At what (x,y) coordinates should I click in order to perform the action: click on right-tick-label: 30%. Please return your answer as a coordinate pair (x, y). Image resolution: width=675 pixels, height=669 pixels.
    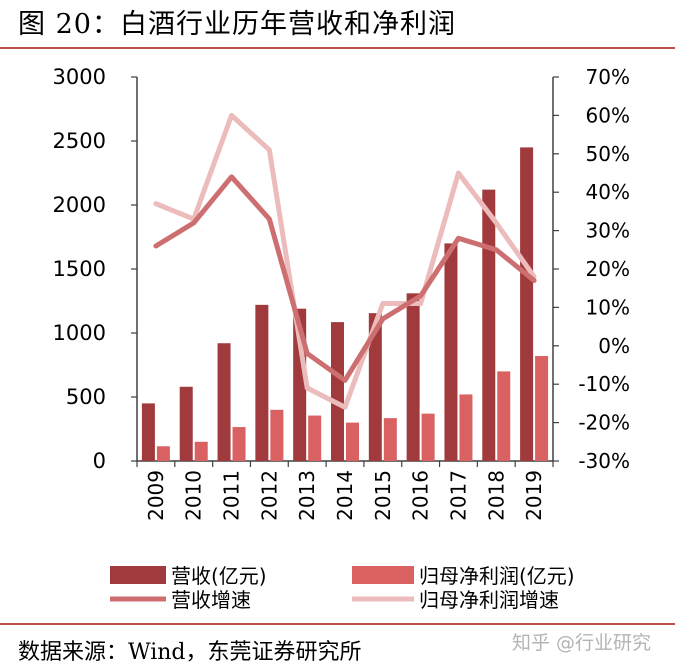
    Looking at the image, I should click on (608, 231).